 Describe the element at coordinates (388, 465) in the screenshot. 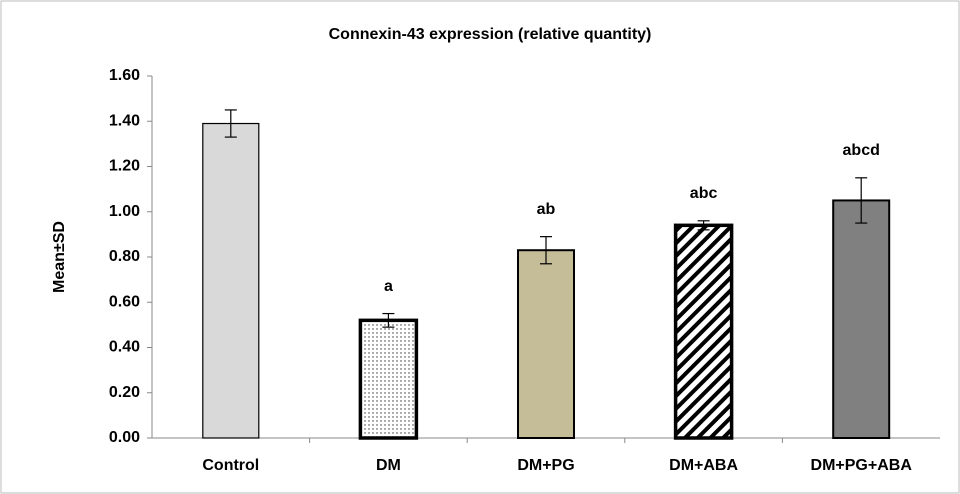

I see `x-tick-label: DM` at that location.